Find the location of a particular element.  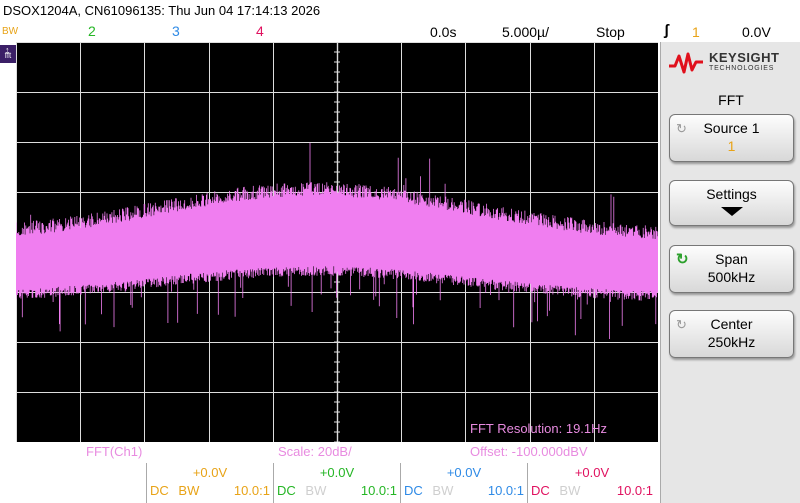

span-softkey: ↻ Span 500kHz is located at coordinates (731, 269).